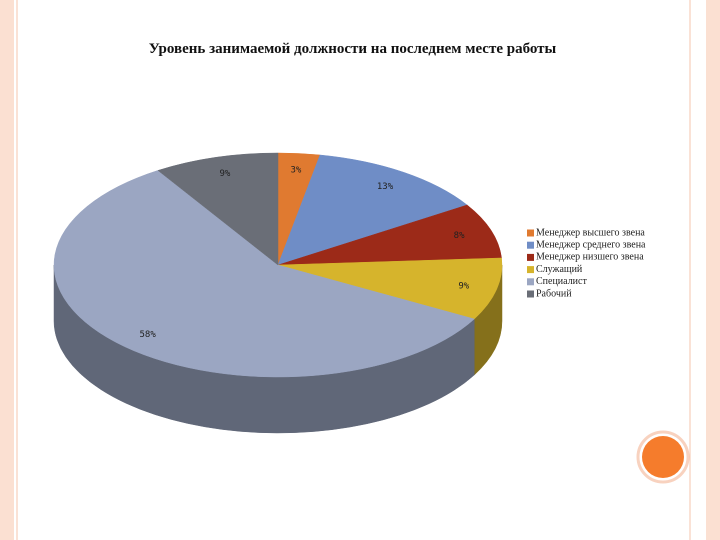  I want to click on legend-label: Специалист, so click(561, 281).